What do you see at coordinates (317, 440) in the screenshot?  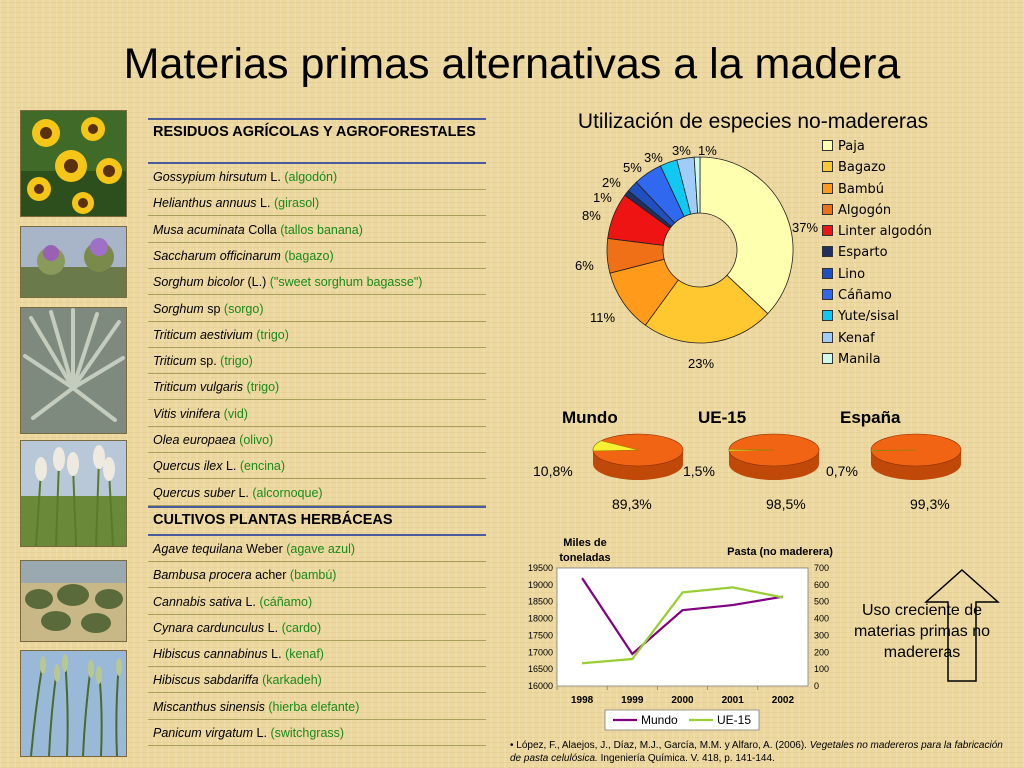 I see `species-row: Olea europaea (olivo)` at bounding box center [317, 440].